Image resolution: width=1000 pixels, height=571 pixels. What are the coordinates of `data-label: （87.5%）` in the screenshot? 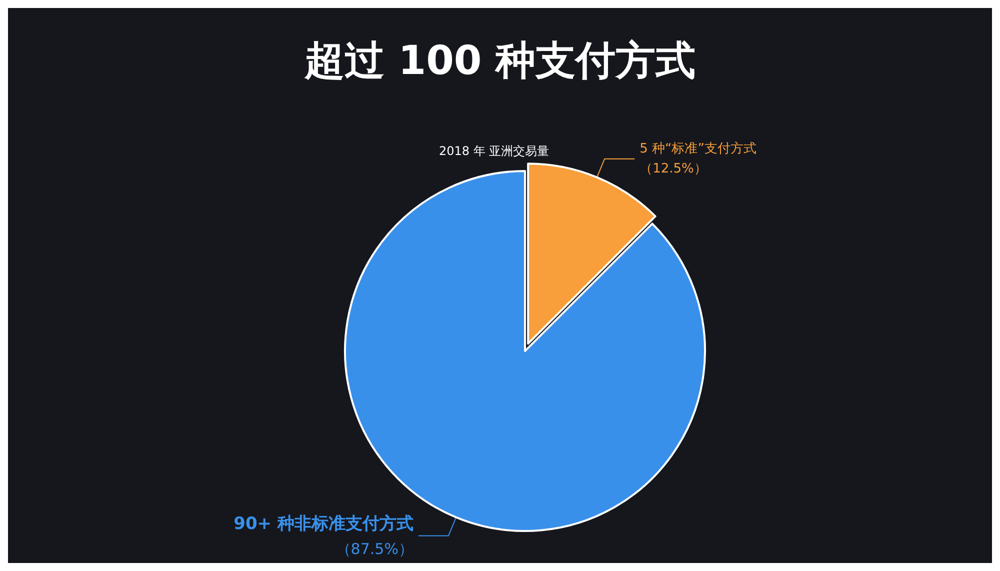 It's located at (375, 549).